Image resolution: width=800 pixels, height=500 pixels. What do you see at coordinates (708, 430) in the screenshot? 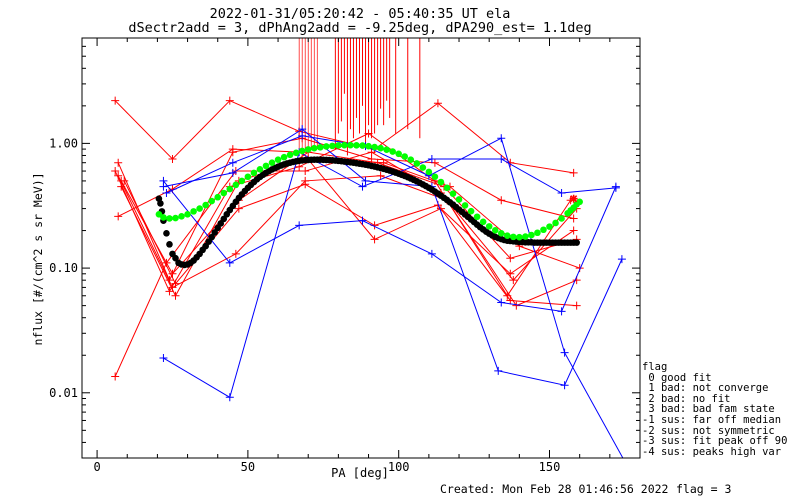
I see `legend-entry: -2 sus: not symmetric` at bounding box center [708, 430].